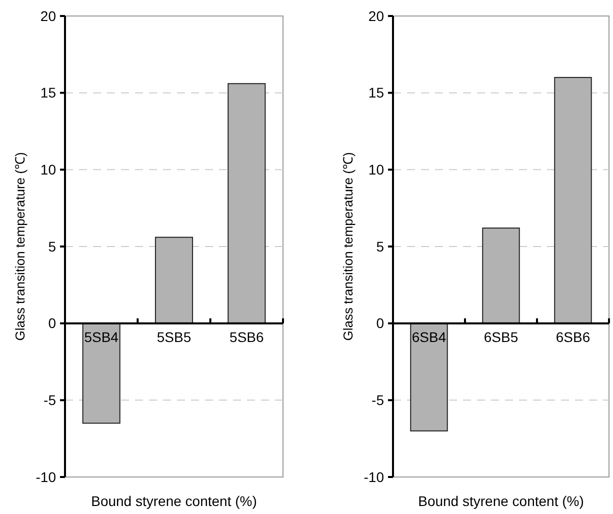 This screenshot has width=613, height=514. I want to click on x-tick-label: 6SB4, so click(429, 337).